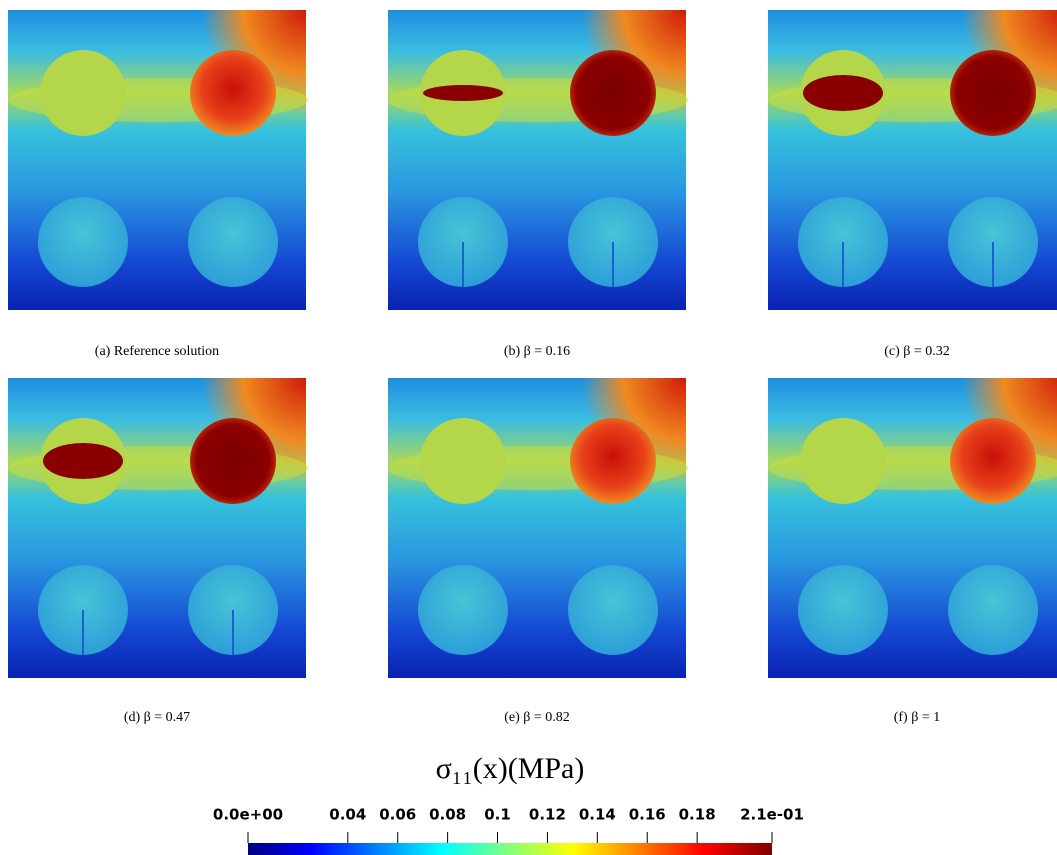  What do you see at coordinates (772, 815) in the screenshot?
I see `colorbar-tick-label: 2.1e-01` at bounding box center [772, 815].